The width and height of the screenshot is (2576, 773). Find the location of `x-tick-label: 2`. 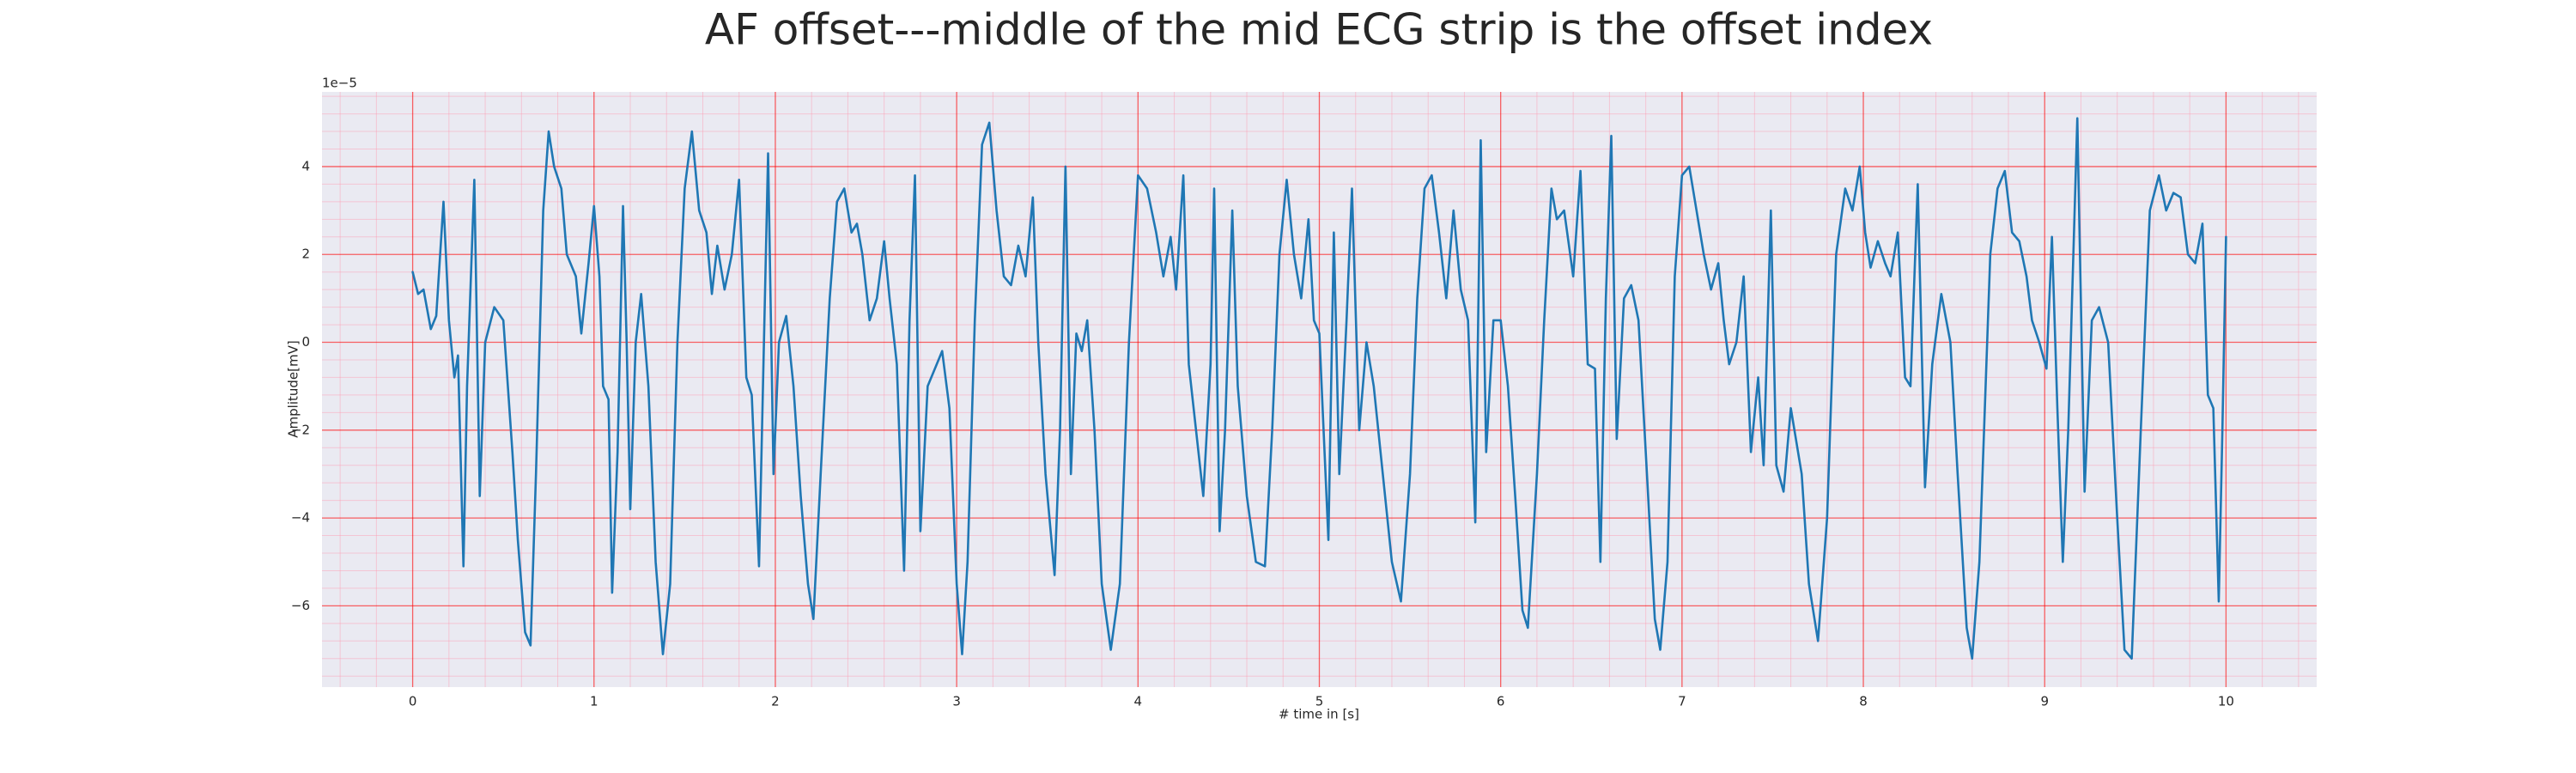

x-tick-label: 2 is located at coordinates (775, 701).